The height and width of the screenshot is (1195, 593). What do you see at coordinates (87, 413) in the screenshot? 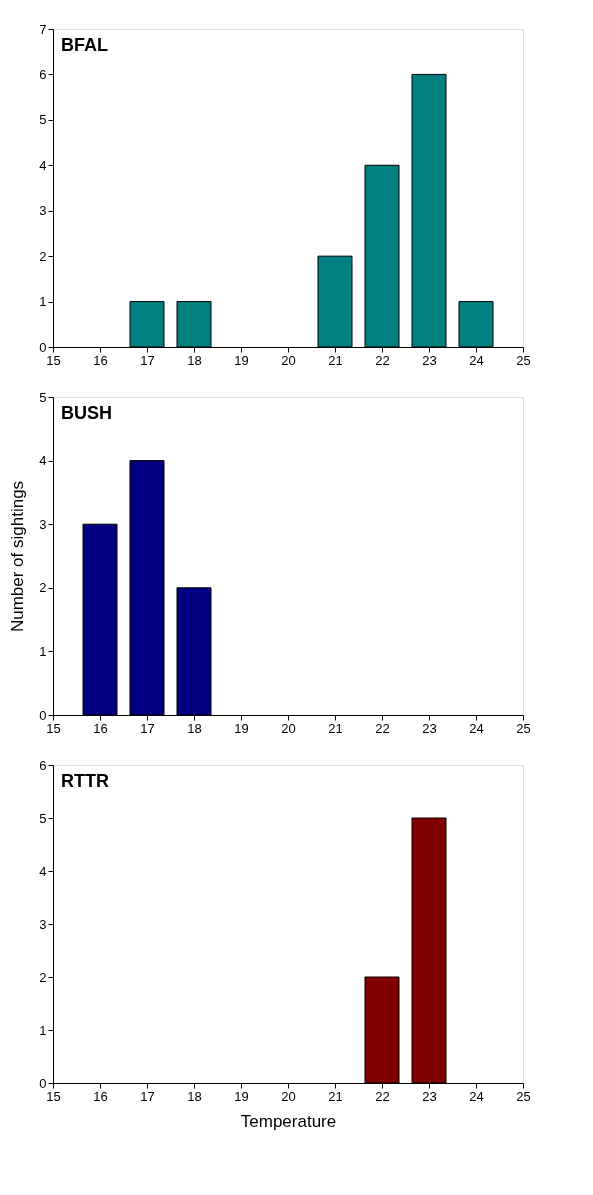
I see `chart-title: BUSH` at bounding box center [87, 413].